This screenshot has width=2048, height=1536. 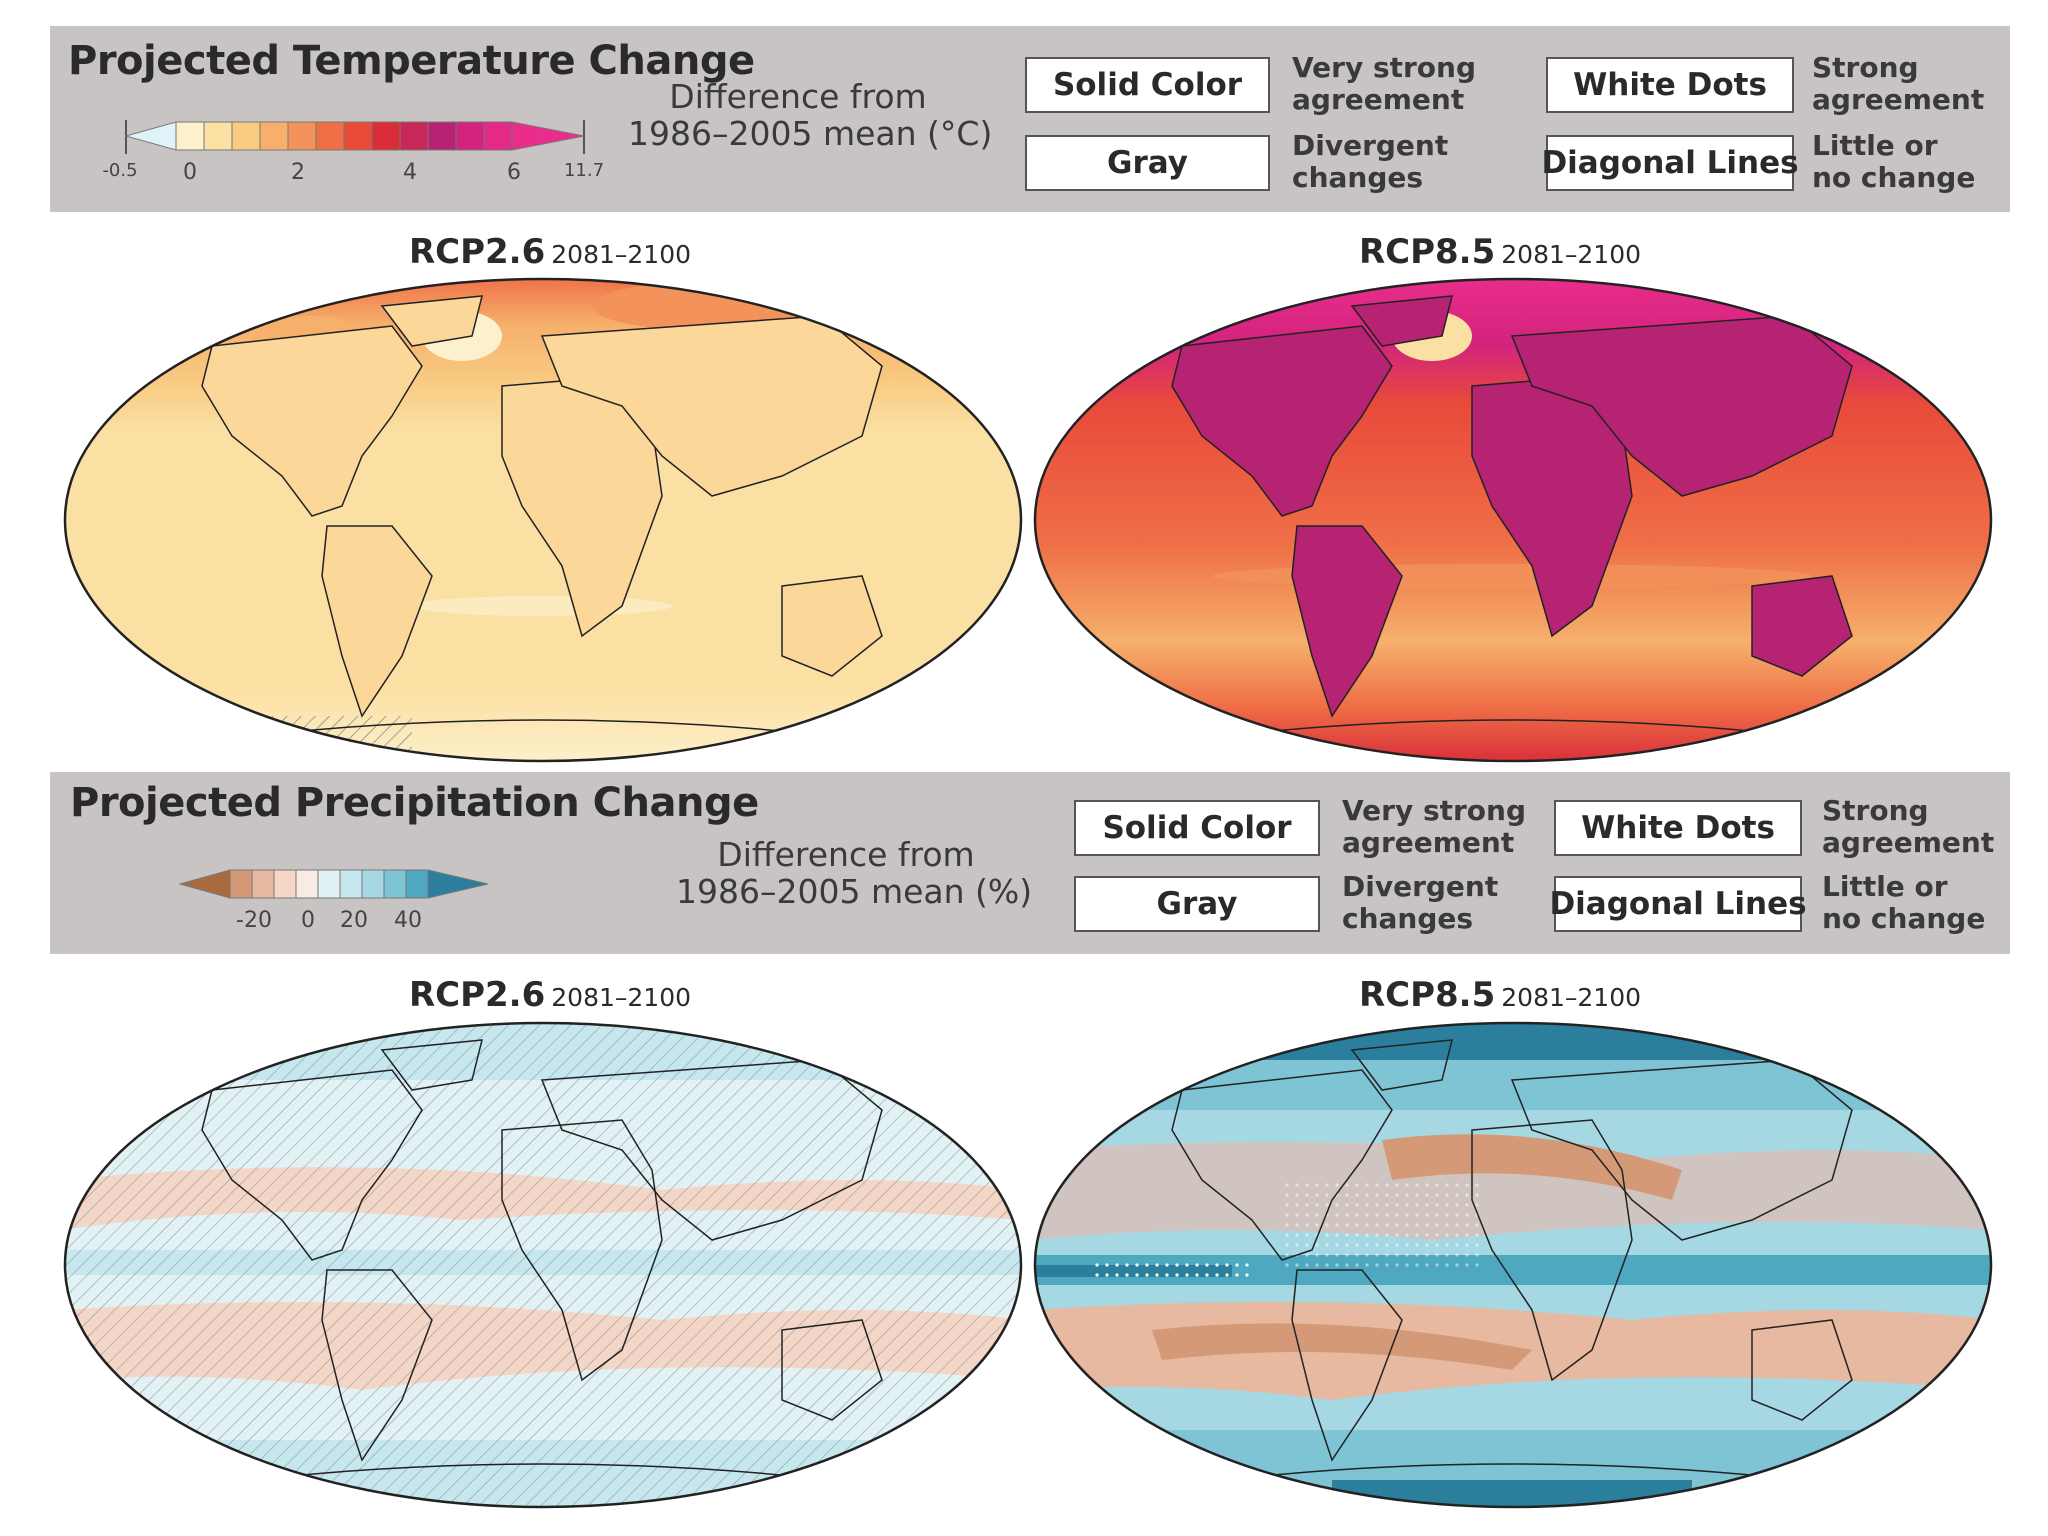 I want to click on temp-tick-4: 4, so click(x=410, y=172).